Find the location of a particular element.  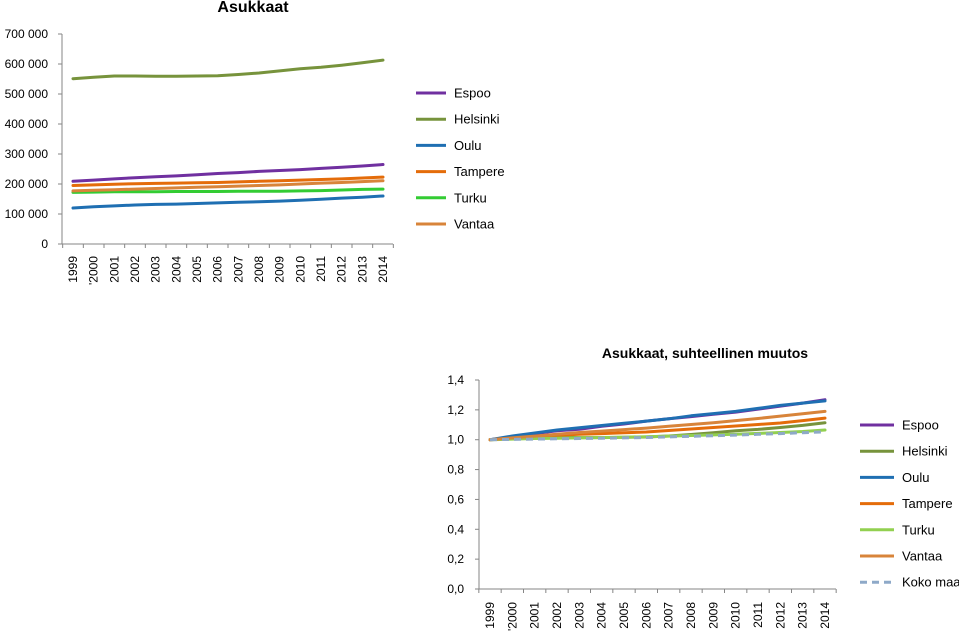

y-tick-label: 300 000 is located at coordinates (27, 154).